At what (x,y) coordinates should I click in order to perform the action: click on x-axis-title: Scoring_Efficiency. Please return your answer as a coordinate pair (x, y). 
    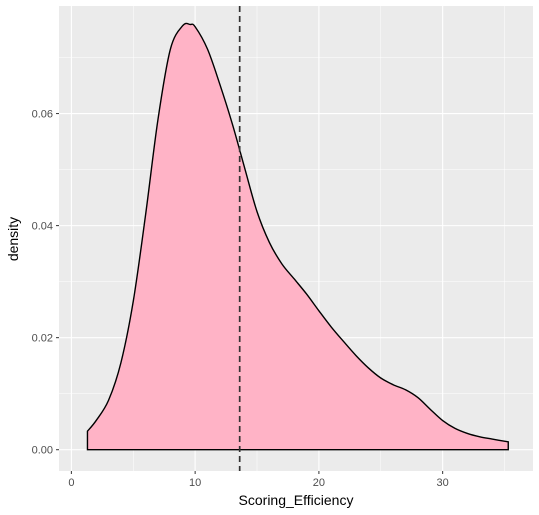
    Looking at the image, I should click on (296, 500).